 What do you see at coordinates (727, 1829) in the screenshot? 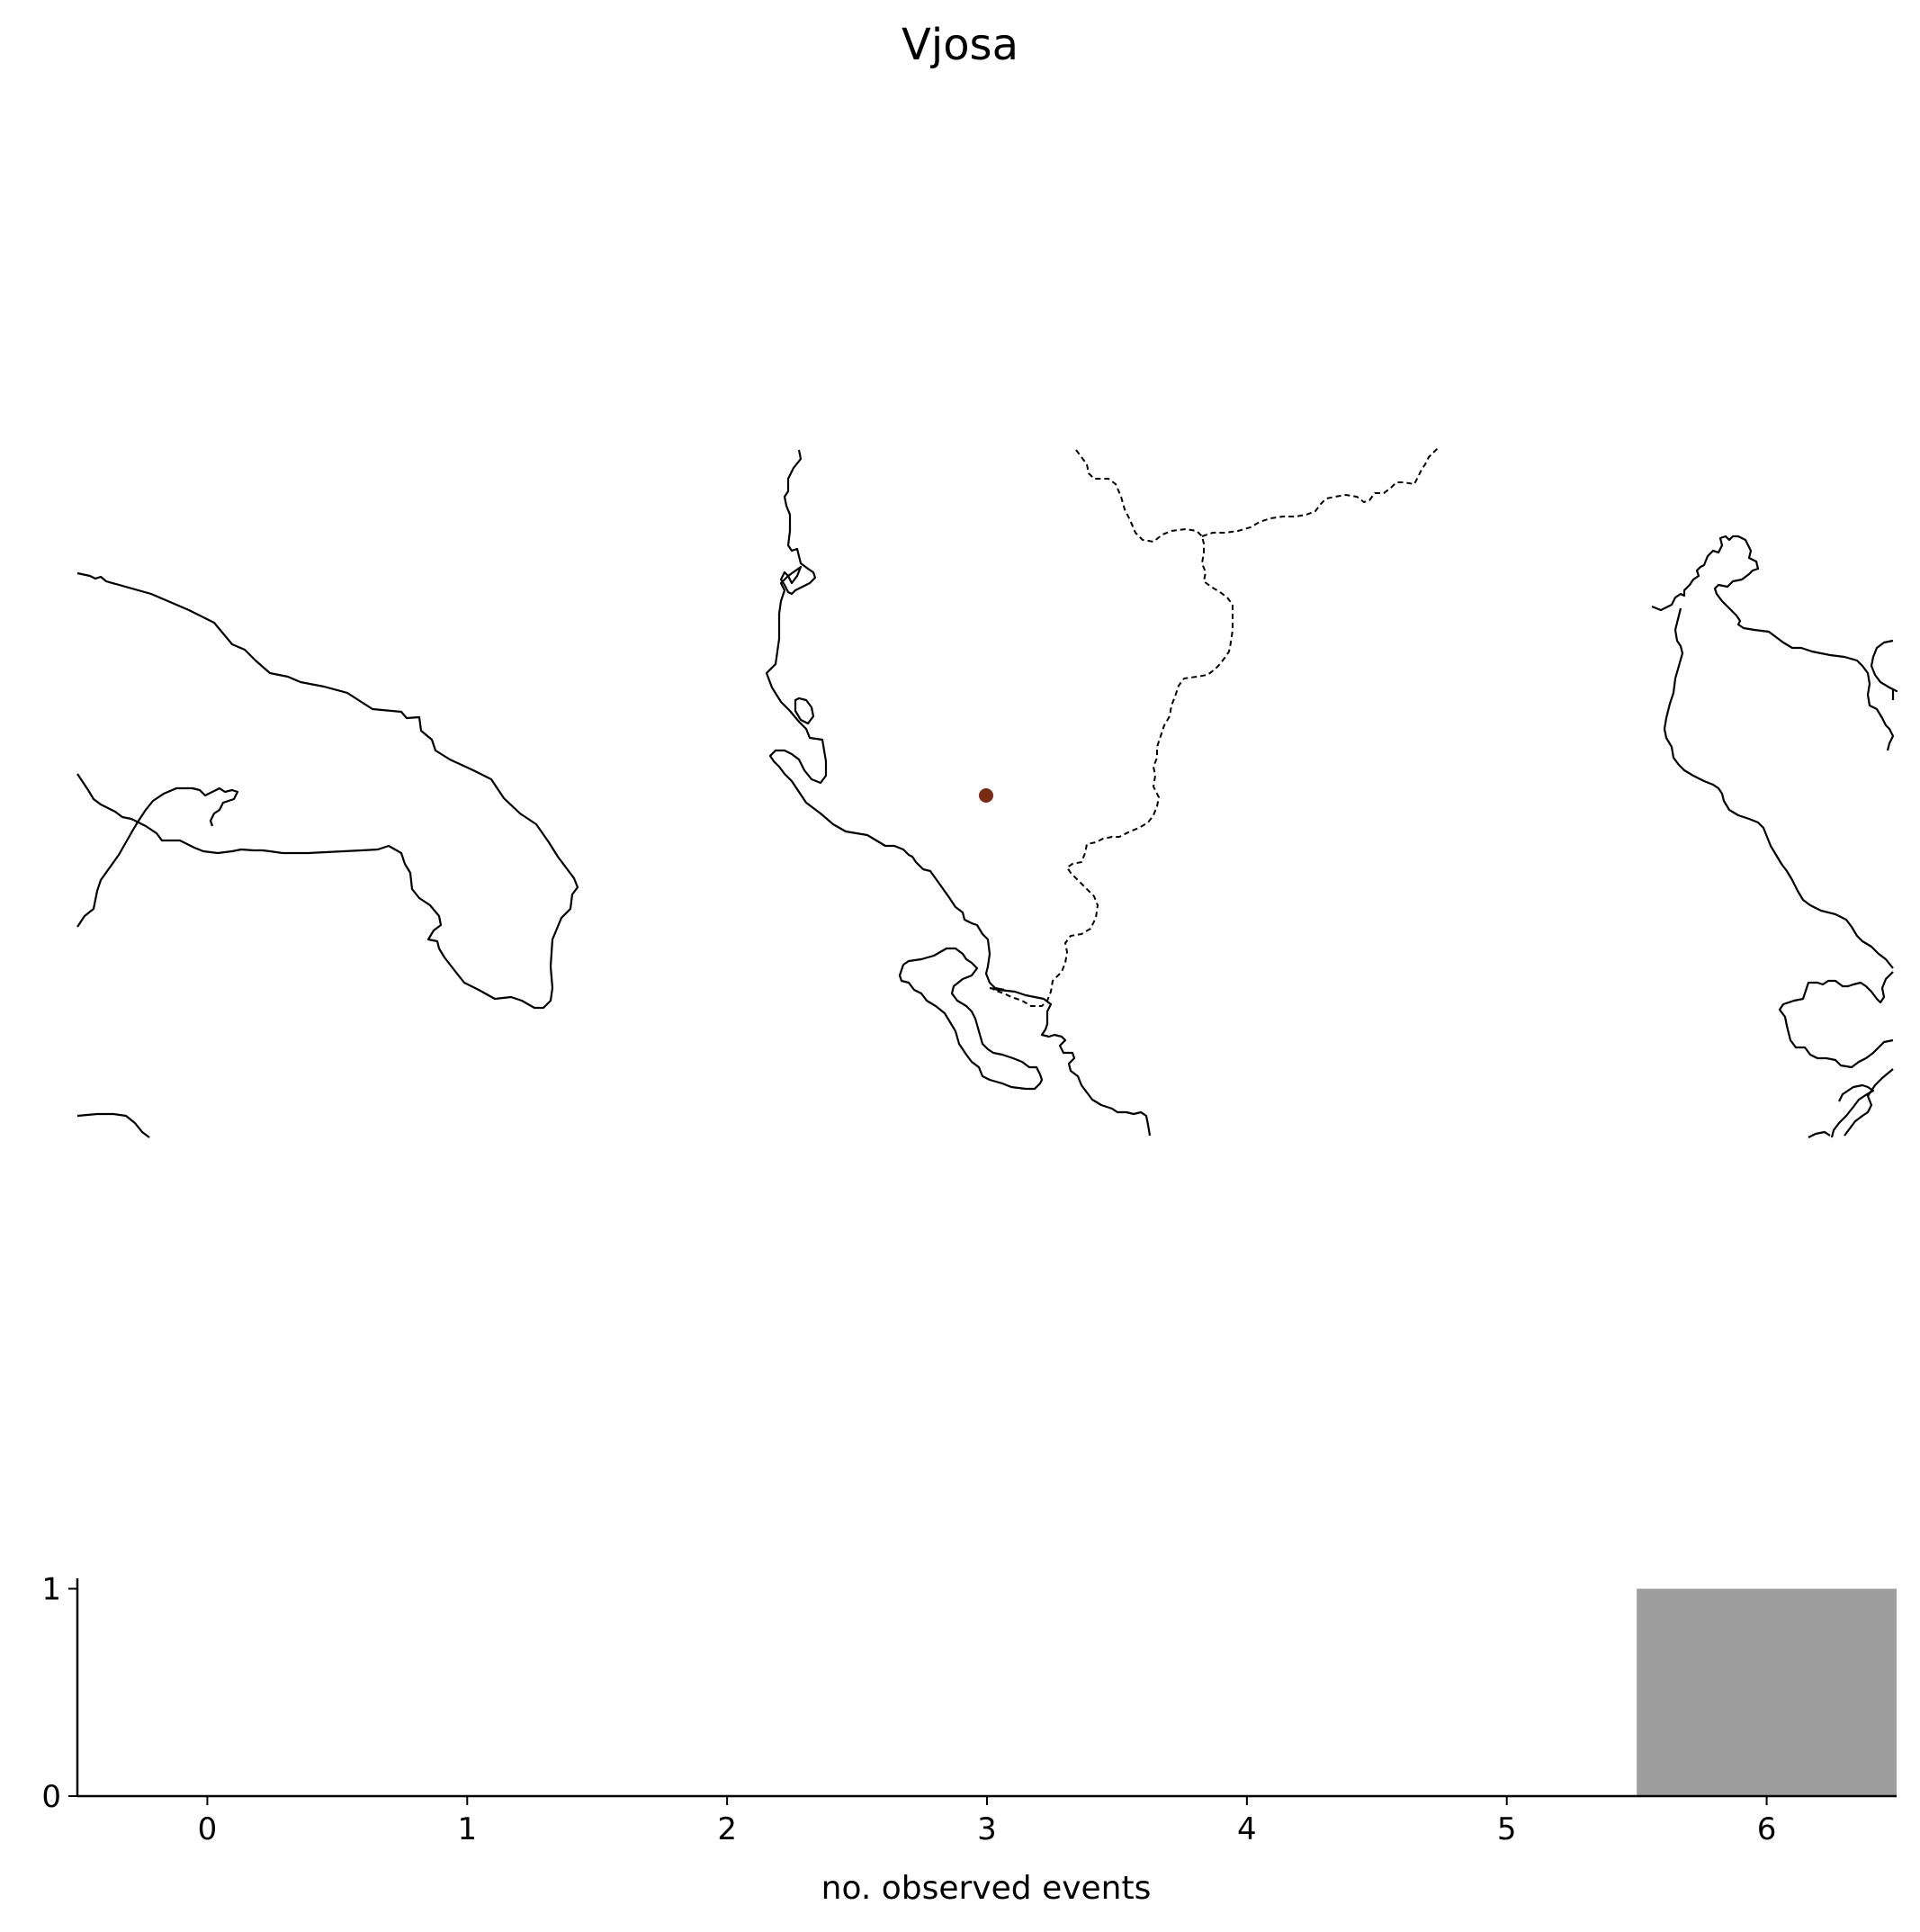
I see `x-tick-label: 2` at bounding box center [727, 1829].